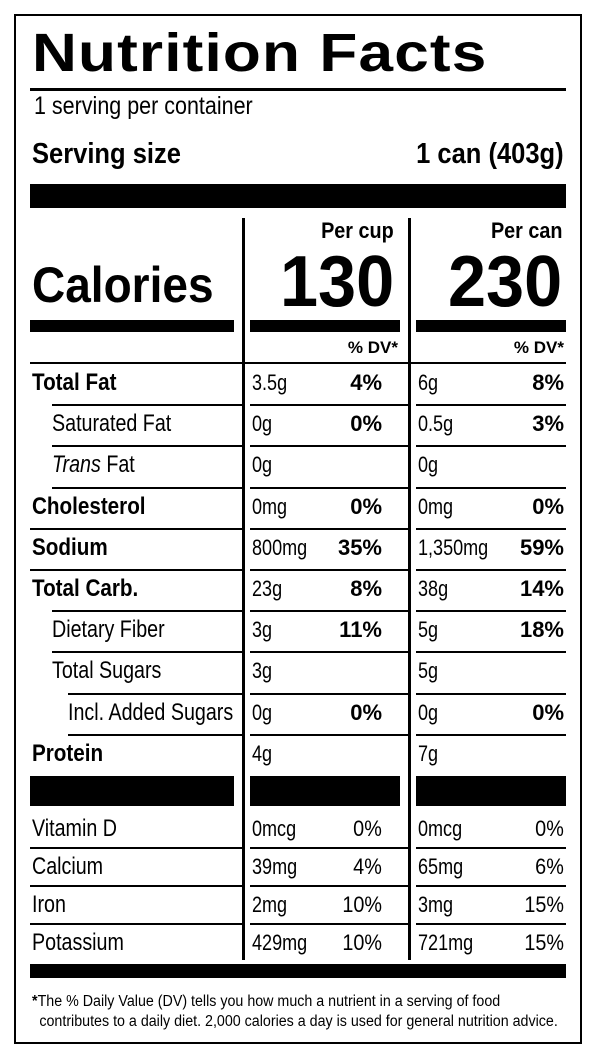 The height and width of the screenshot is (1058, 596). I want to click on vitamins-bar-cup, so click(325, 791).